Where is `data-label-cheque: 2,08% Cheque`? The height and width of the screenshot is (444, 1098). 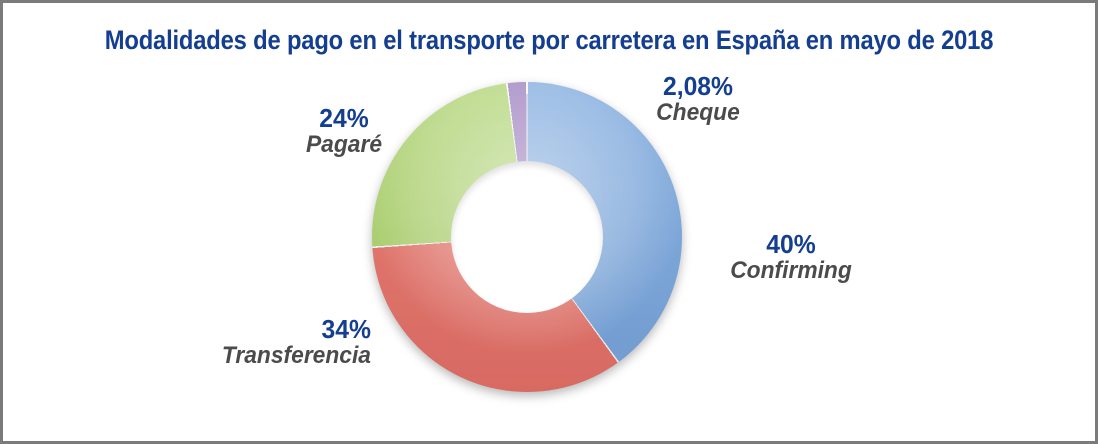
data-label-cheque: 2,08% Cheque is located at coordinates (698, 99).